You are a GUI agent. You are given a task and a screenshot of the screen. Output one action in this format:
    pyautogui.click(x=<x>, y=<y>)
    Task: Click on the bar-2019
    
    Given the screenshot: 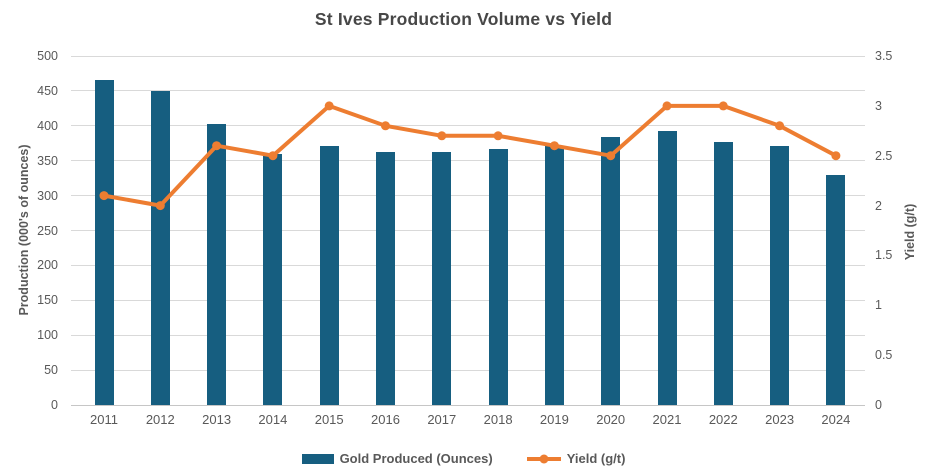 What is the action you would take?
    pyautogui.click(x=554, y=275)
    